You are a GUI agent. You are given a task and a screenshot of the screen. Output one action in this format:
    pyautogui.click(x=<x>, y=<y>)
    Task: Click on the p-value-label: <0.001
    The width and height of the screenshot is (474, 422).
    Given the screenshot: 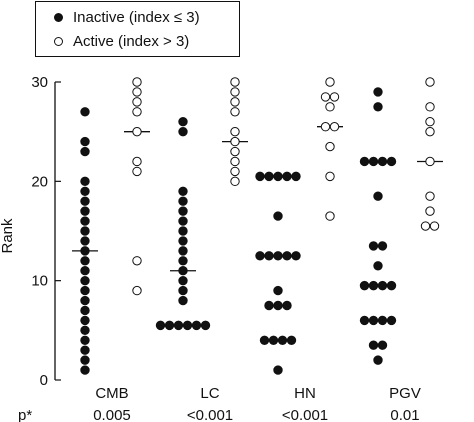 What is the action you would take?
    pyautogui.click(x=305, y=414)
    